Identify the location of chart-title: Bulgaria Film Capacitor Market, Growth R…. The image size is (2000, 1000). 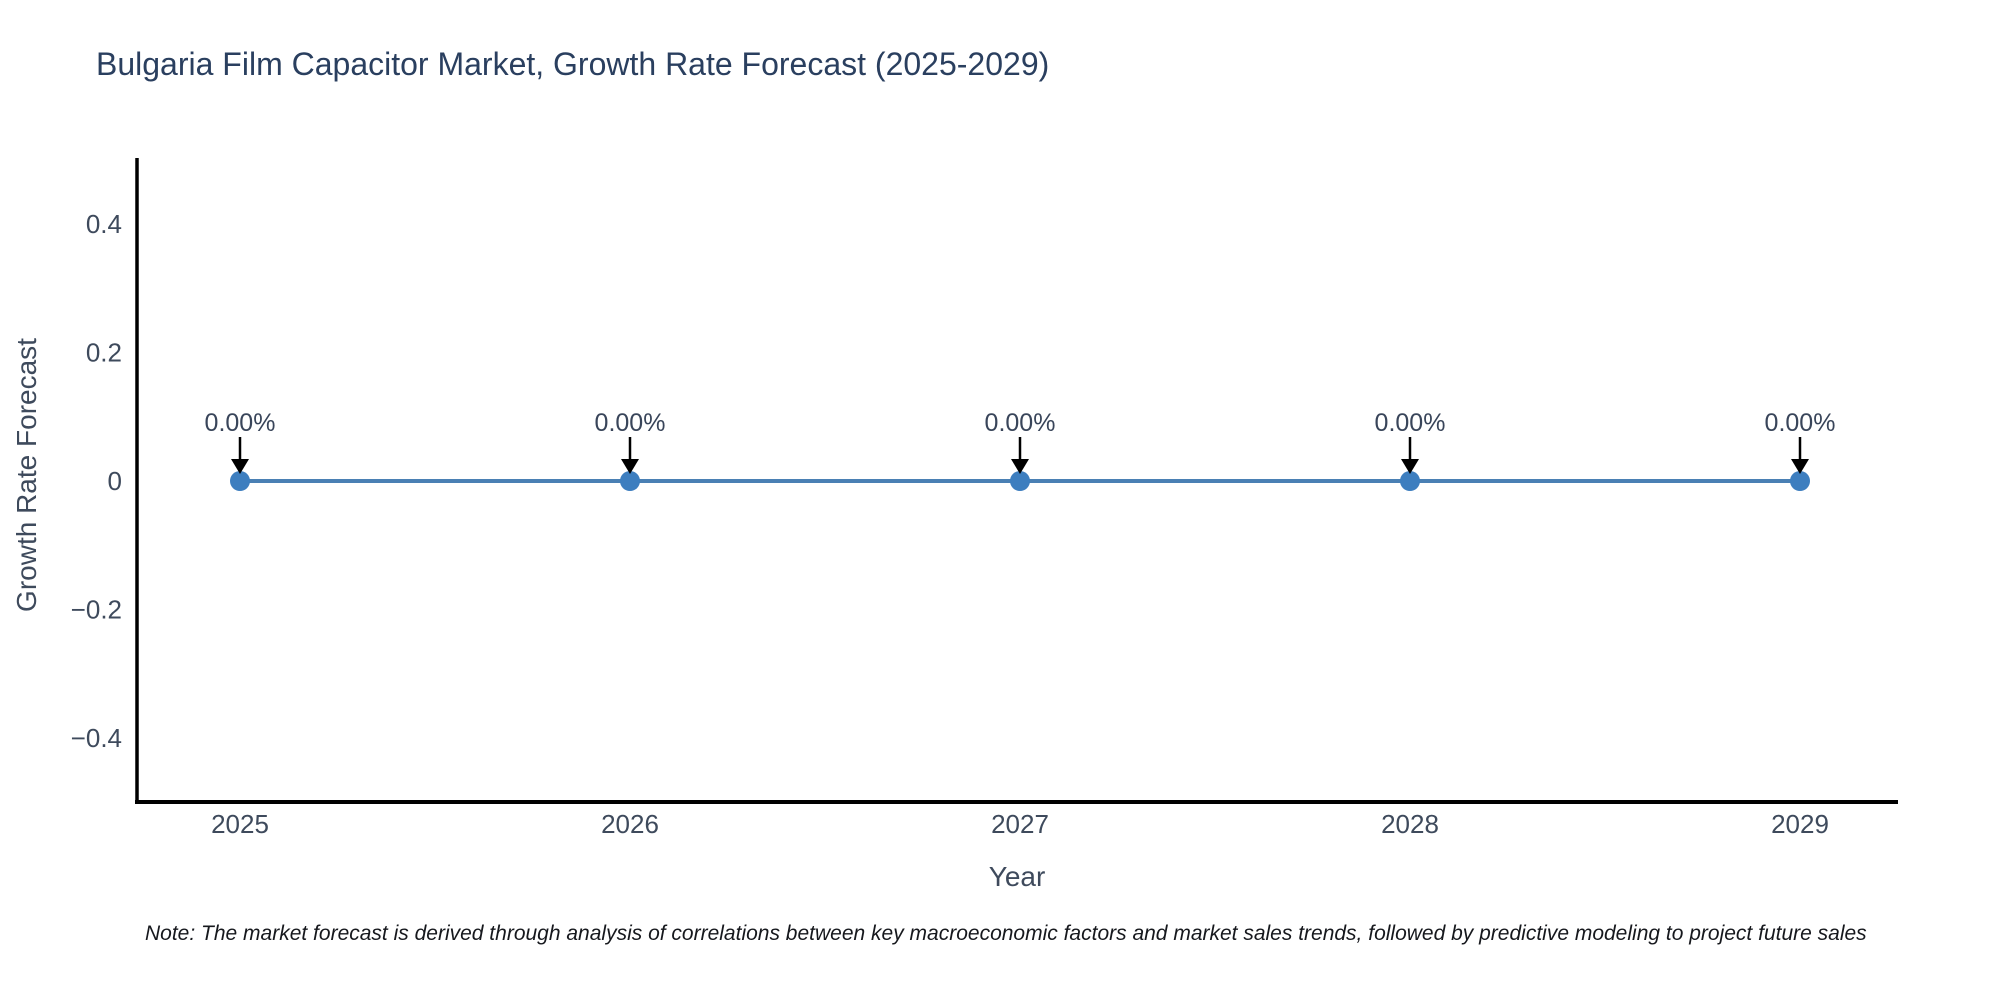
(573, 64).